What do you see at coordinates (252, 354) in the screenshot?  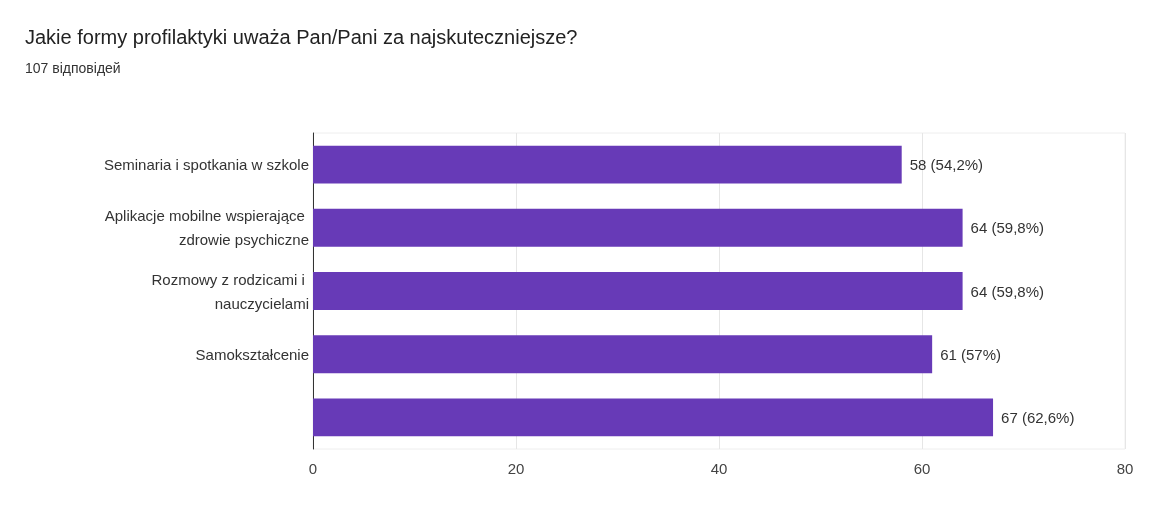 I see `y-tick-label: Samokształcenie` at bounding box center [252, 354].